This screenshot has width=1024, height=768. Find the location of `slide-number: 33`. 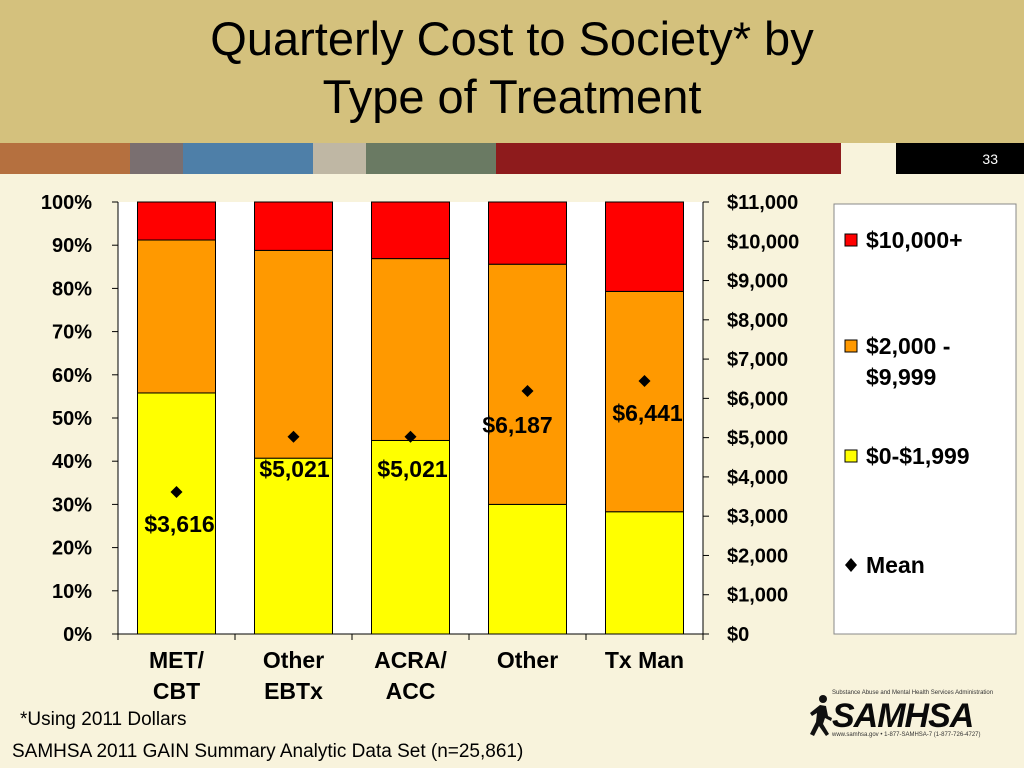

slide-number: 33 is located at coordinates (960, 158).